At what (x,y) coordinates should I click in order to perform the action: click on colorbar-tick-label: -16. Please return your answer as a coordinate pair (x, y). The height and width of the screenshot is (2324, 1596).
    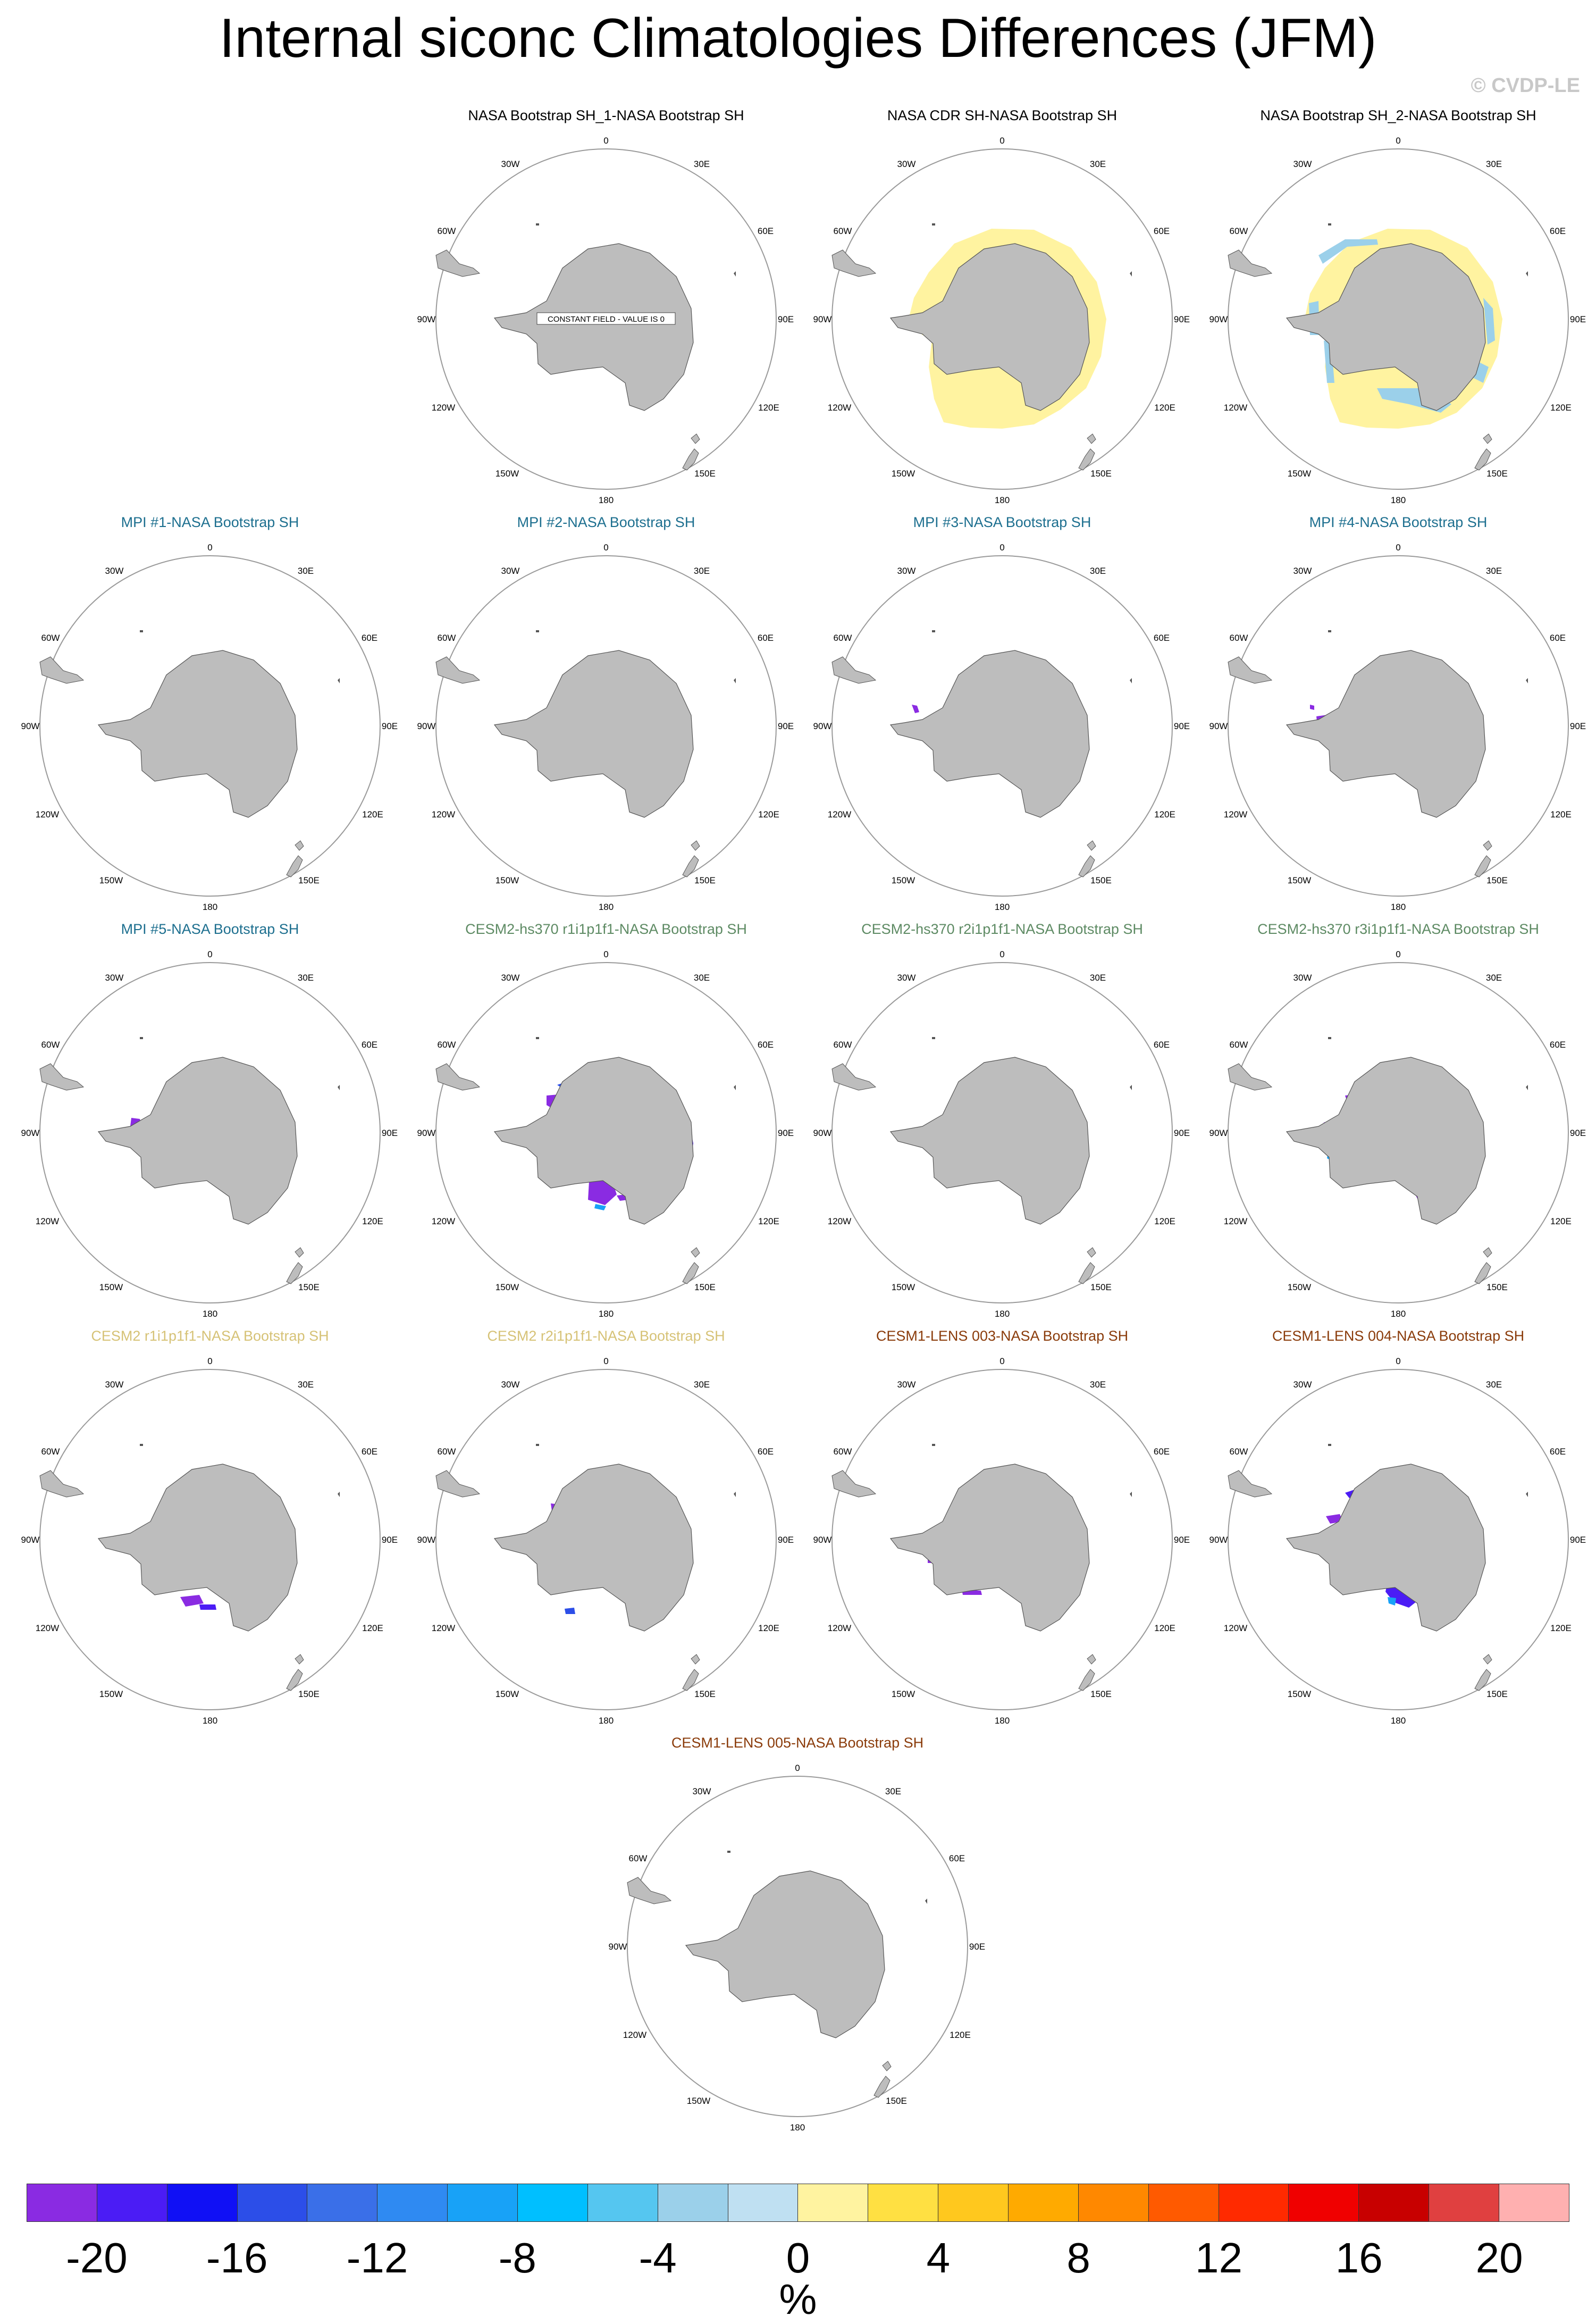
    Looking at the image, I should click on (237, 2258).